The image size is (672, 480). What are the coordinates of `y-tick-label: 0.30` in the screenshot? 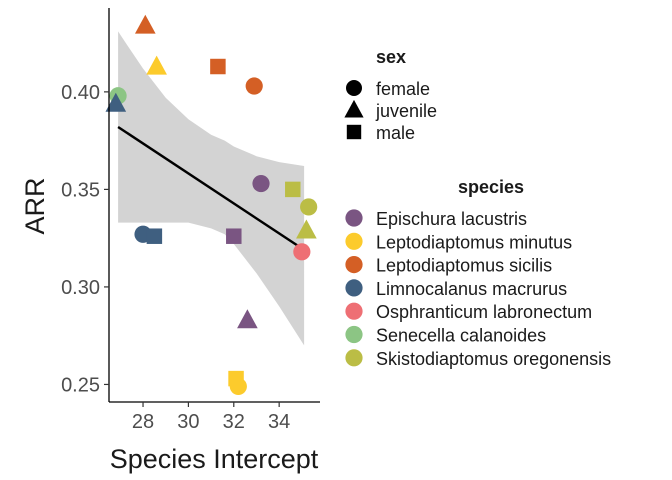 It's located at (80, 288).